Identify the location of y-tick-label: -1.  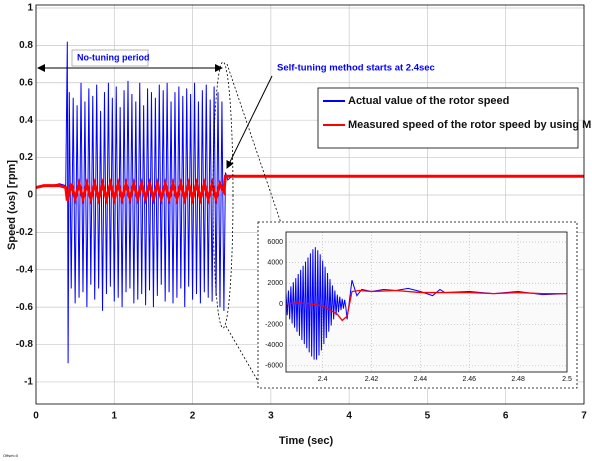
(28, 382).